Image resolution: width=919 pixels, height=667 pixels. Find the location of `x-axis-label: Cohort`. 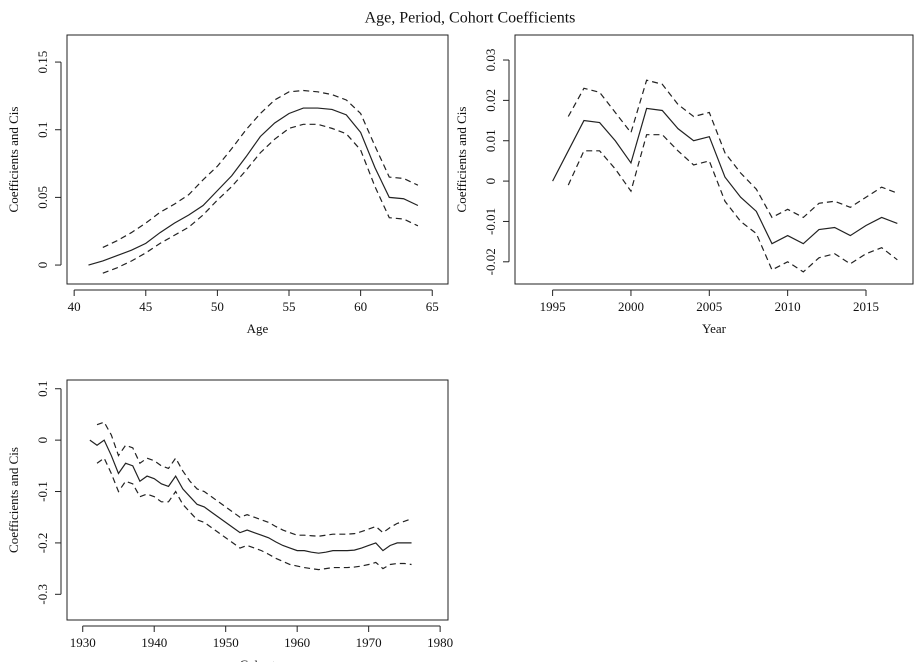

x-axis-label: Cohort is located at coordinates (257, 659).